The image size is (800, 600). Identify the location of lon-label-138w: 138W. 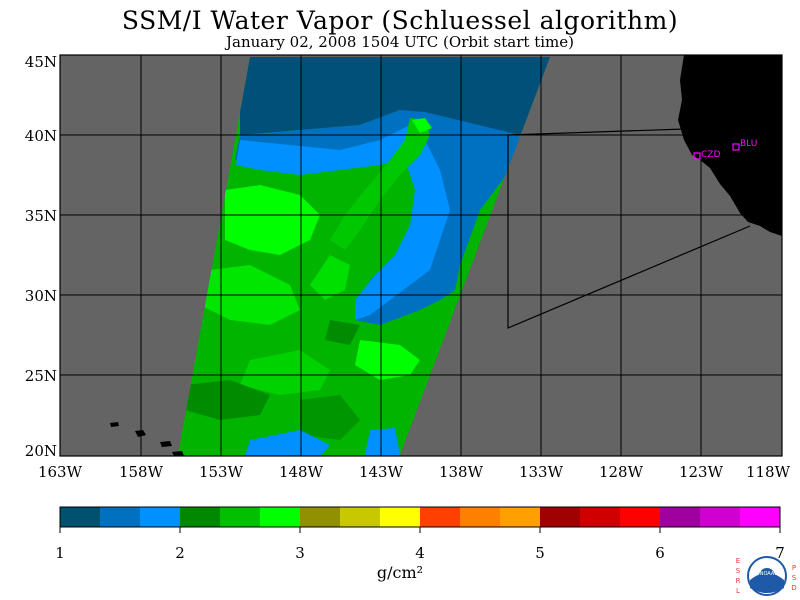
(461, 472).